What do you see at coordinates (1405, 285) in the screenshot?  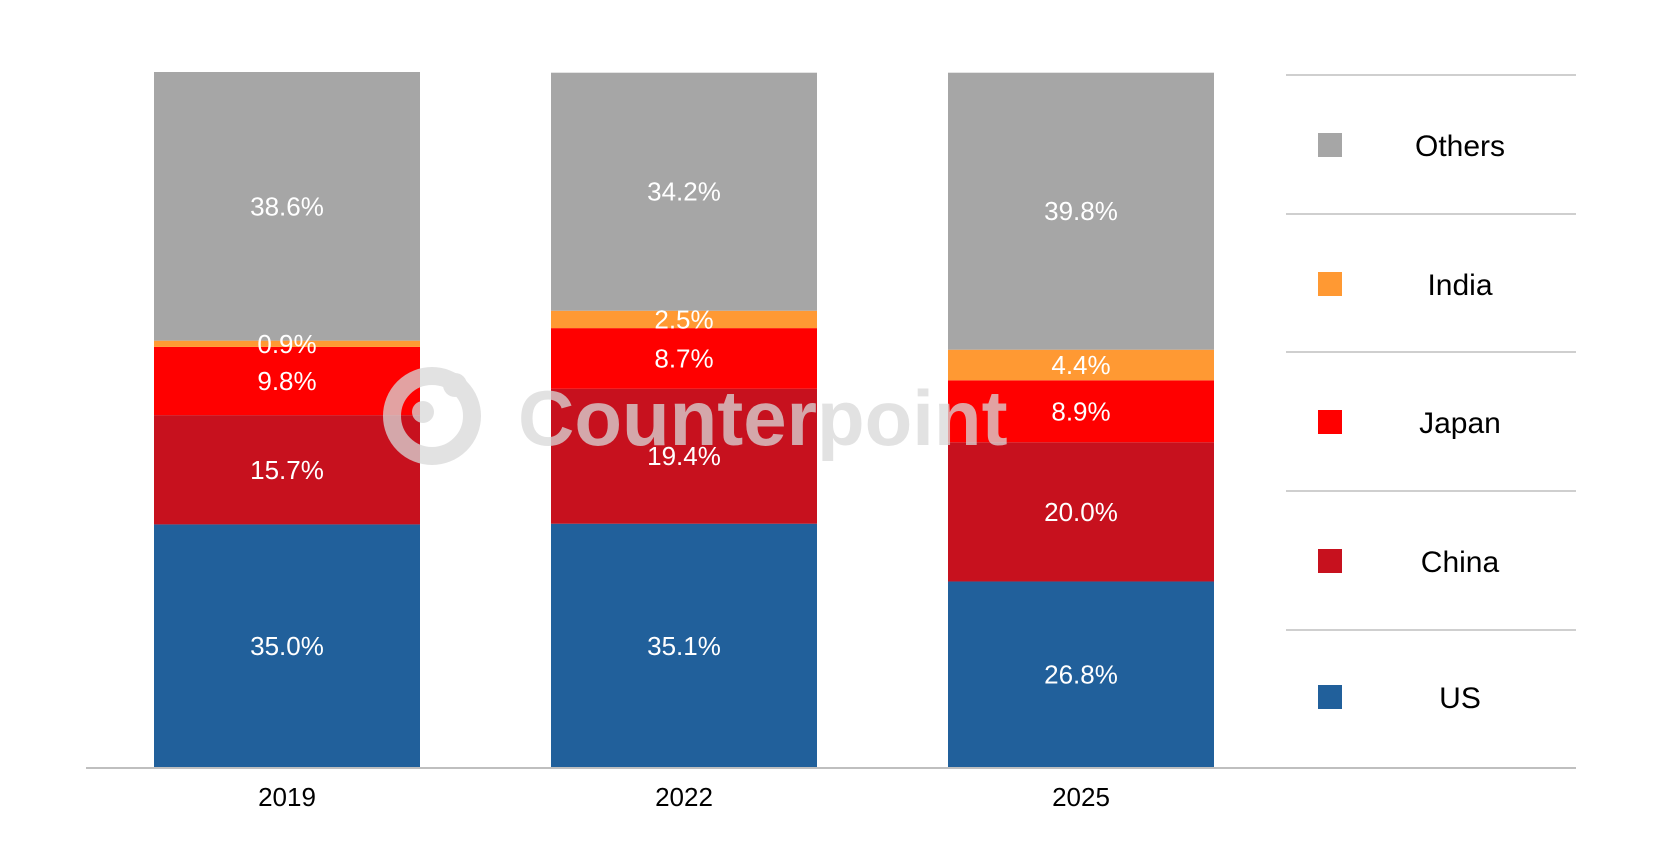 I see `legend-item-india: India` at bounding box center [1405, 285].